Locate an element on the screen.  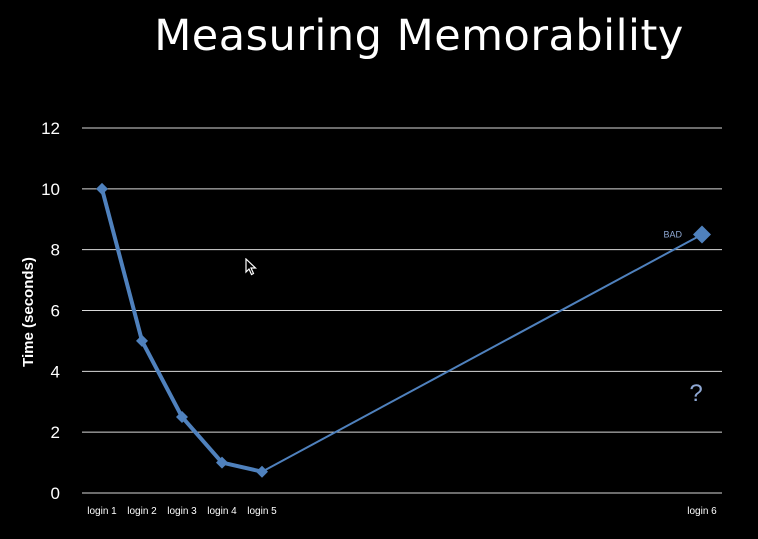
y-axis-label: Time (seconds) is located at coordinates (28, 312).